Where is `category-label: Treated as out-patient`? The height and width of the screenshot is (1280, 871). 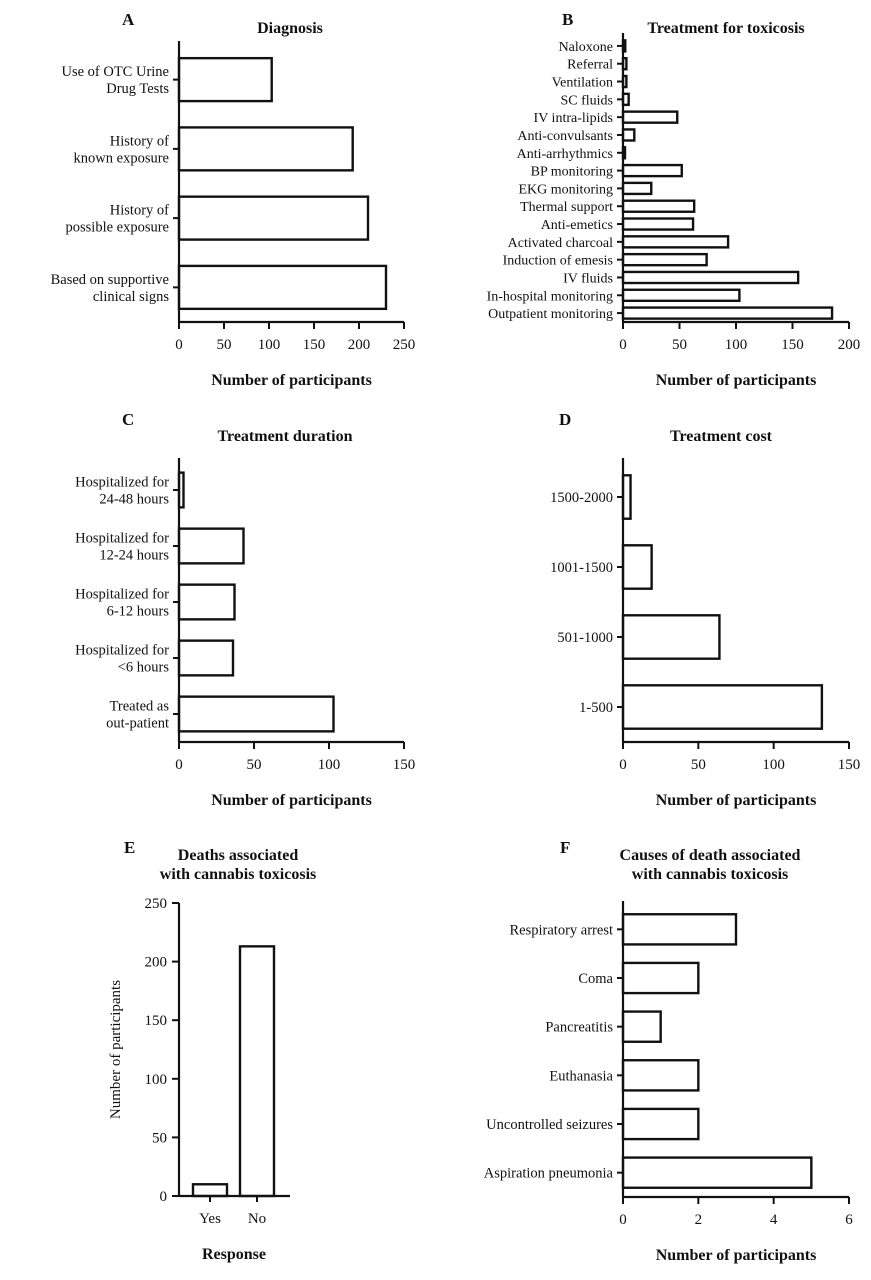
category-label: Treated as out-patient is located at coordinates (137, 715).